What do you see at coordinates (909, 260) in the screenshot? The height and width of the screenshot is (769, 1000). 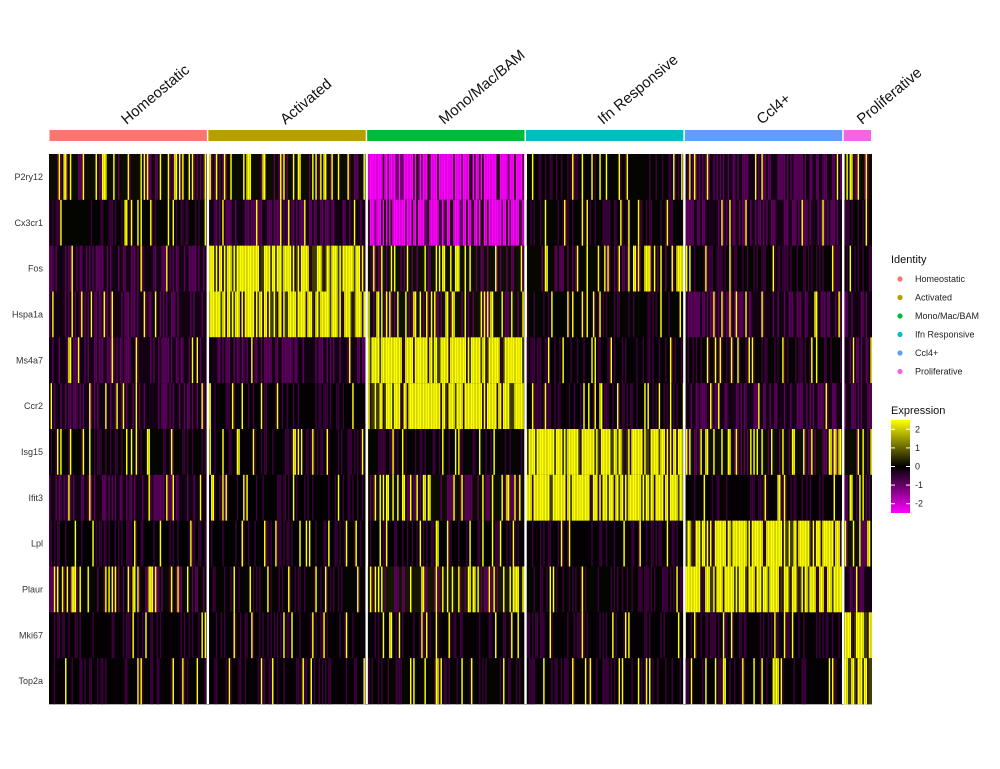 I see `identity-legend-title: Identity` at bounding box center [909, 260].